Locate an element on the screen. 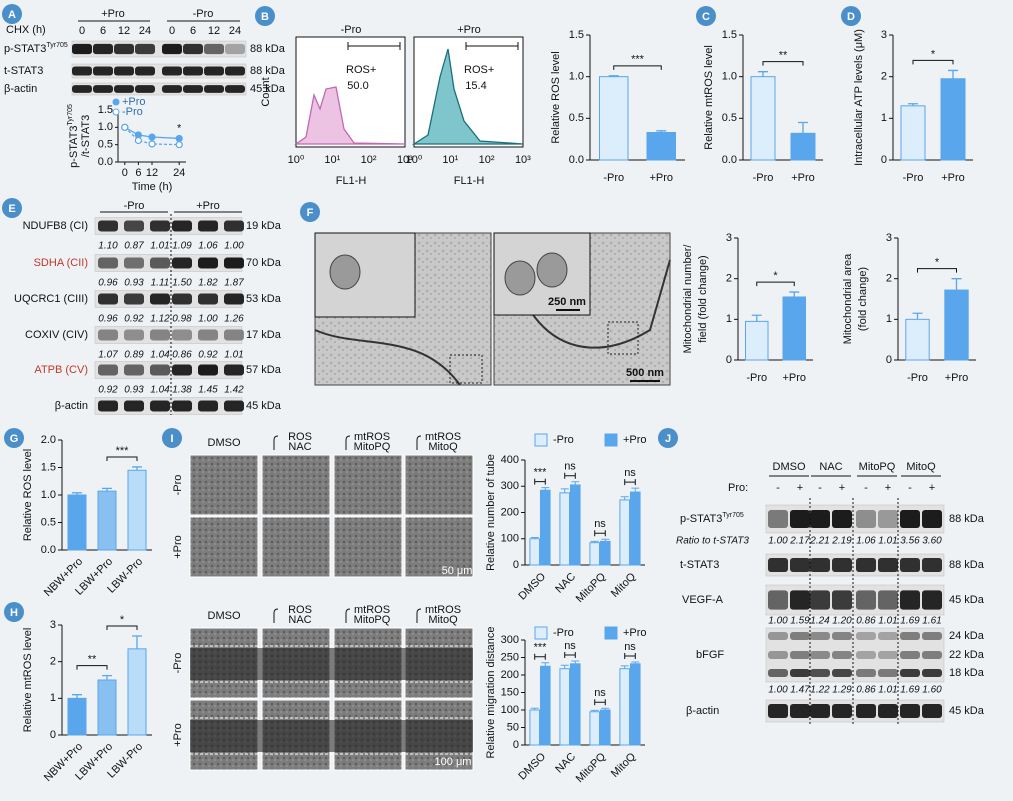  ratio-label: 0.89 is located at coordinates (134, 355).